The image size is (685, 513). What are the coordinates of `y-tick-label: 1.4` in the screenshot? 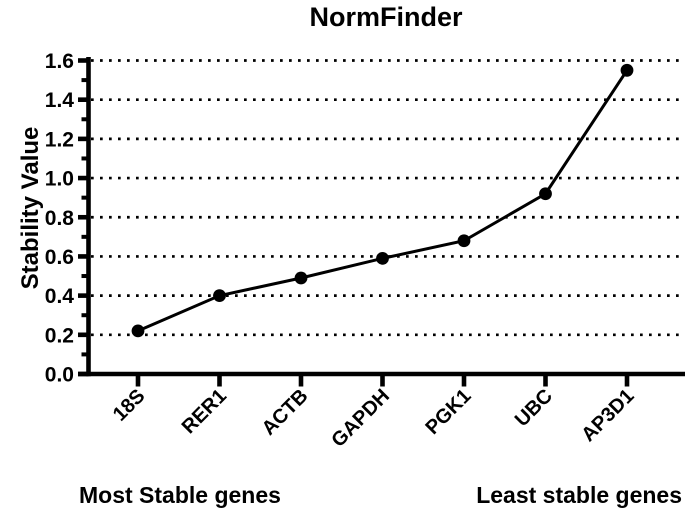 It's located at (60, 100).